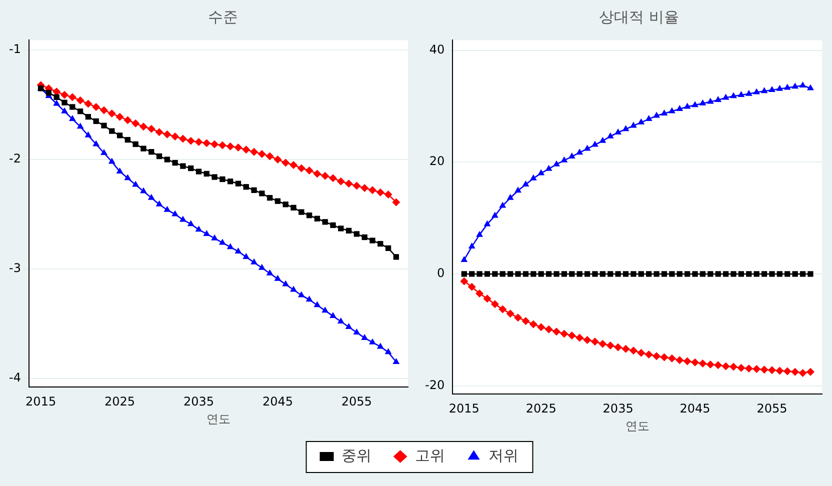  Describe the element at coordinates (14, 268) in the screenshot. I see `y-tick-label: -3` at that location.